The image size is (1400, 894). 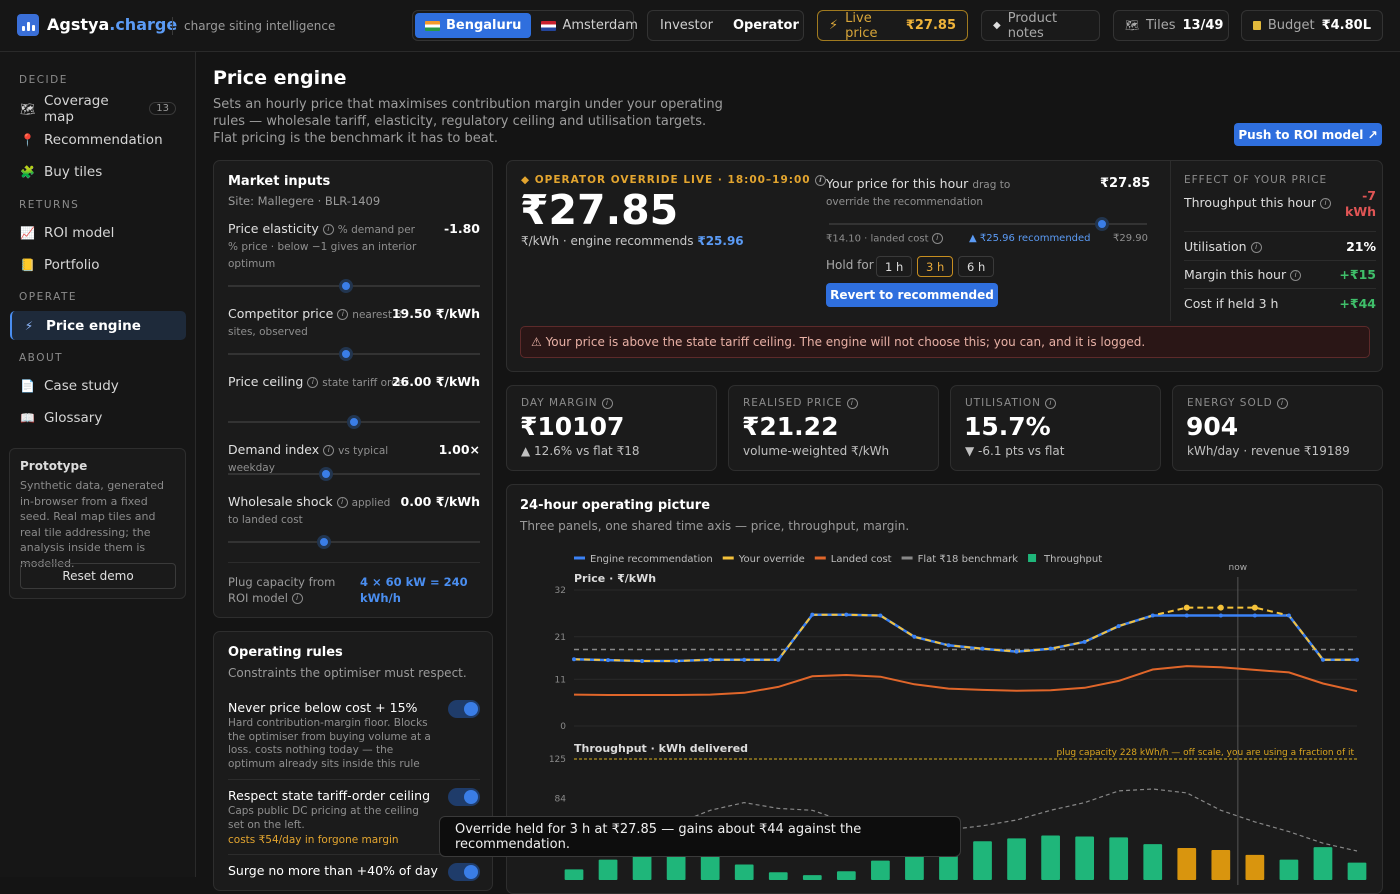 I want to click on override-kicker: ◆ OPERATOR OVERRIDE LIVE · 18:00–19:00 i, so click(x=674, y=180).